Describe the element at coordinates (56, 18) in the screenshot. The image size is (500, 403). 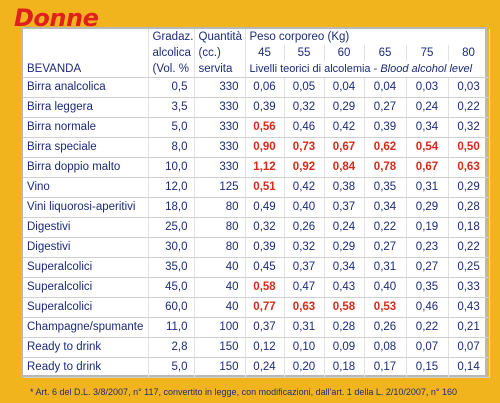
I see `logo-donne: Donne` at that location.